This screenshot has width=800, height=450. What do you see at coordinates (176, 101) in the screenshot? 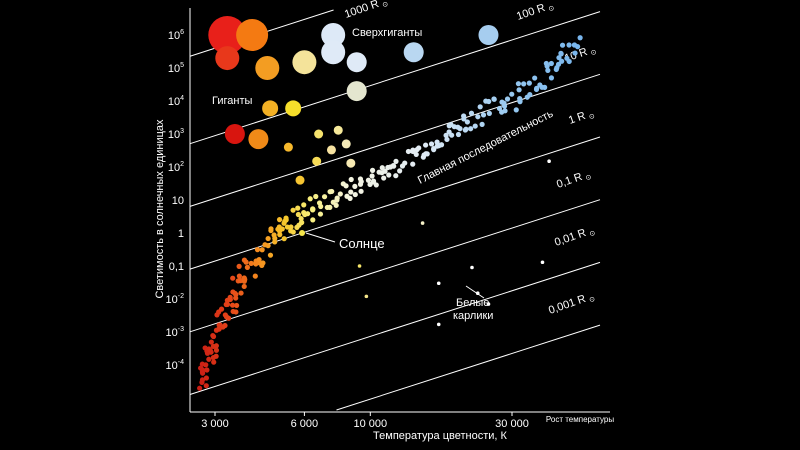
I see `y-tick-label: 10⁴` at bounding box center [176, 101].